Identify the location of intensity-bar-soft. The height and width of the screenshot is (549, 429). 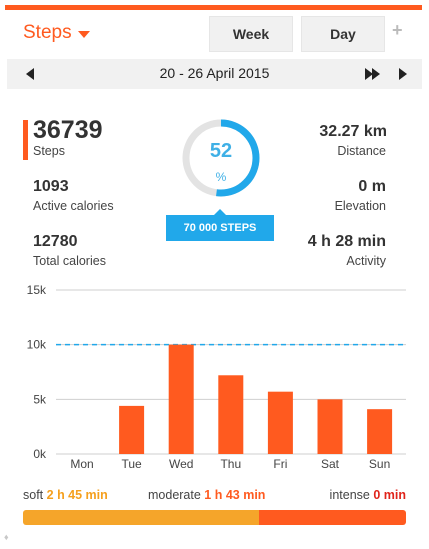
(141, 517).